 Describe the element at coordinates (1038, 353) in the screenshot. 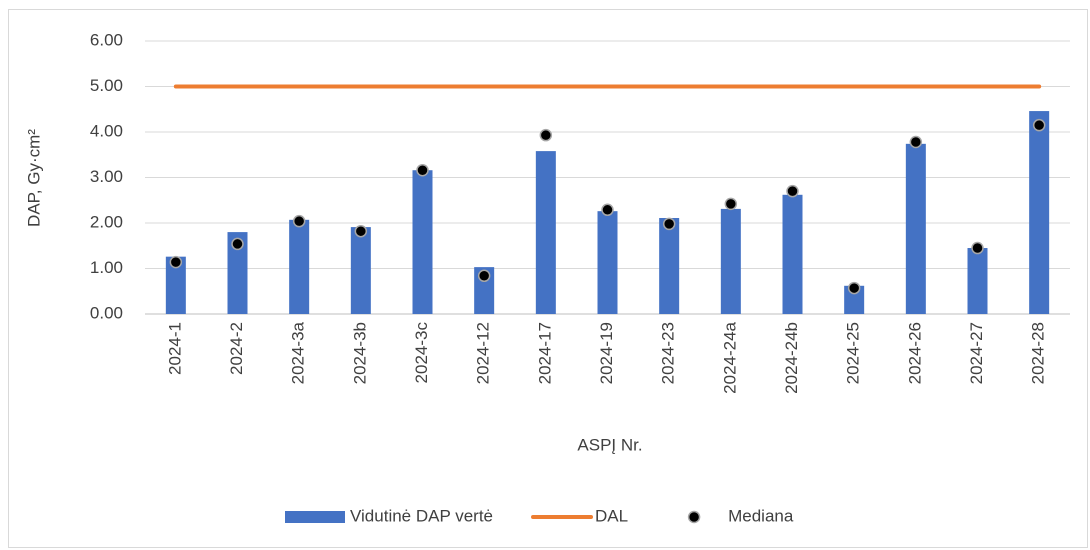

I see `x-tick-label: 2024-28` at that location.